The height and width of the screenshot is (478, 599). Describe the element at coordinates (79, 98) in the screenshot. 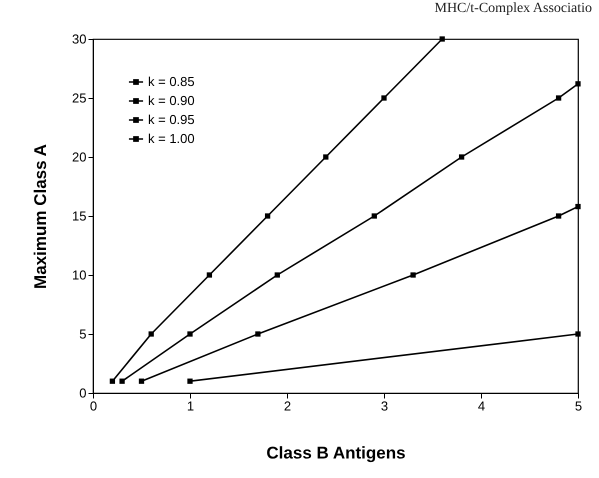

I see `y-tick-label: 25` at that location.